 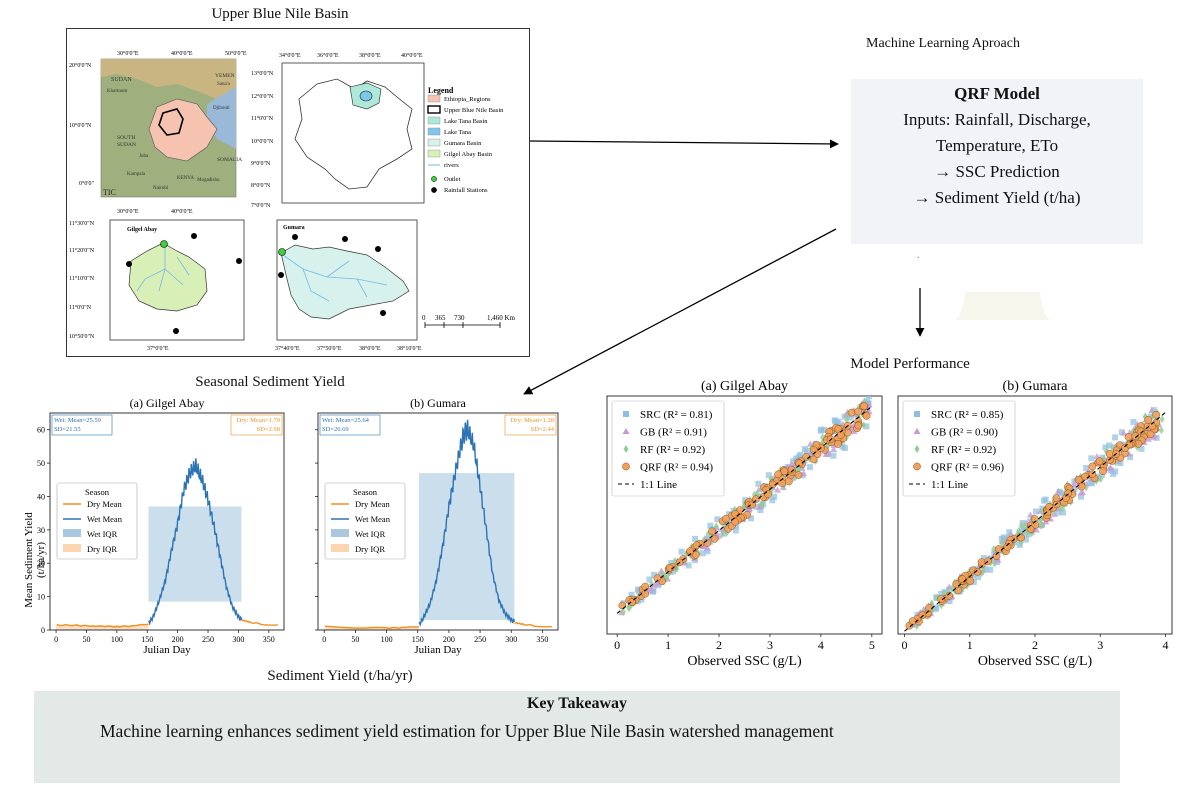 I want to click on x-tick-label: 1, so click(x=668, y=645).